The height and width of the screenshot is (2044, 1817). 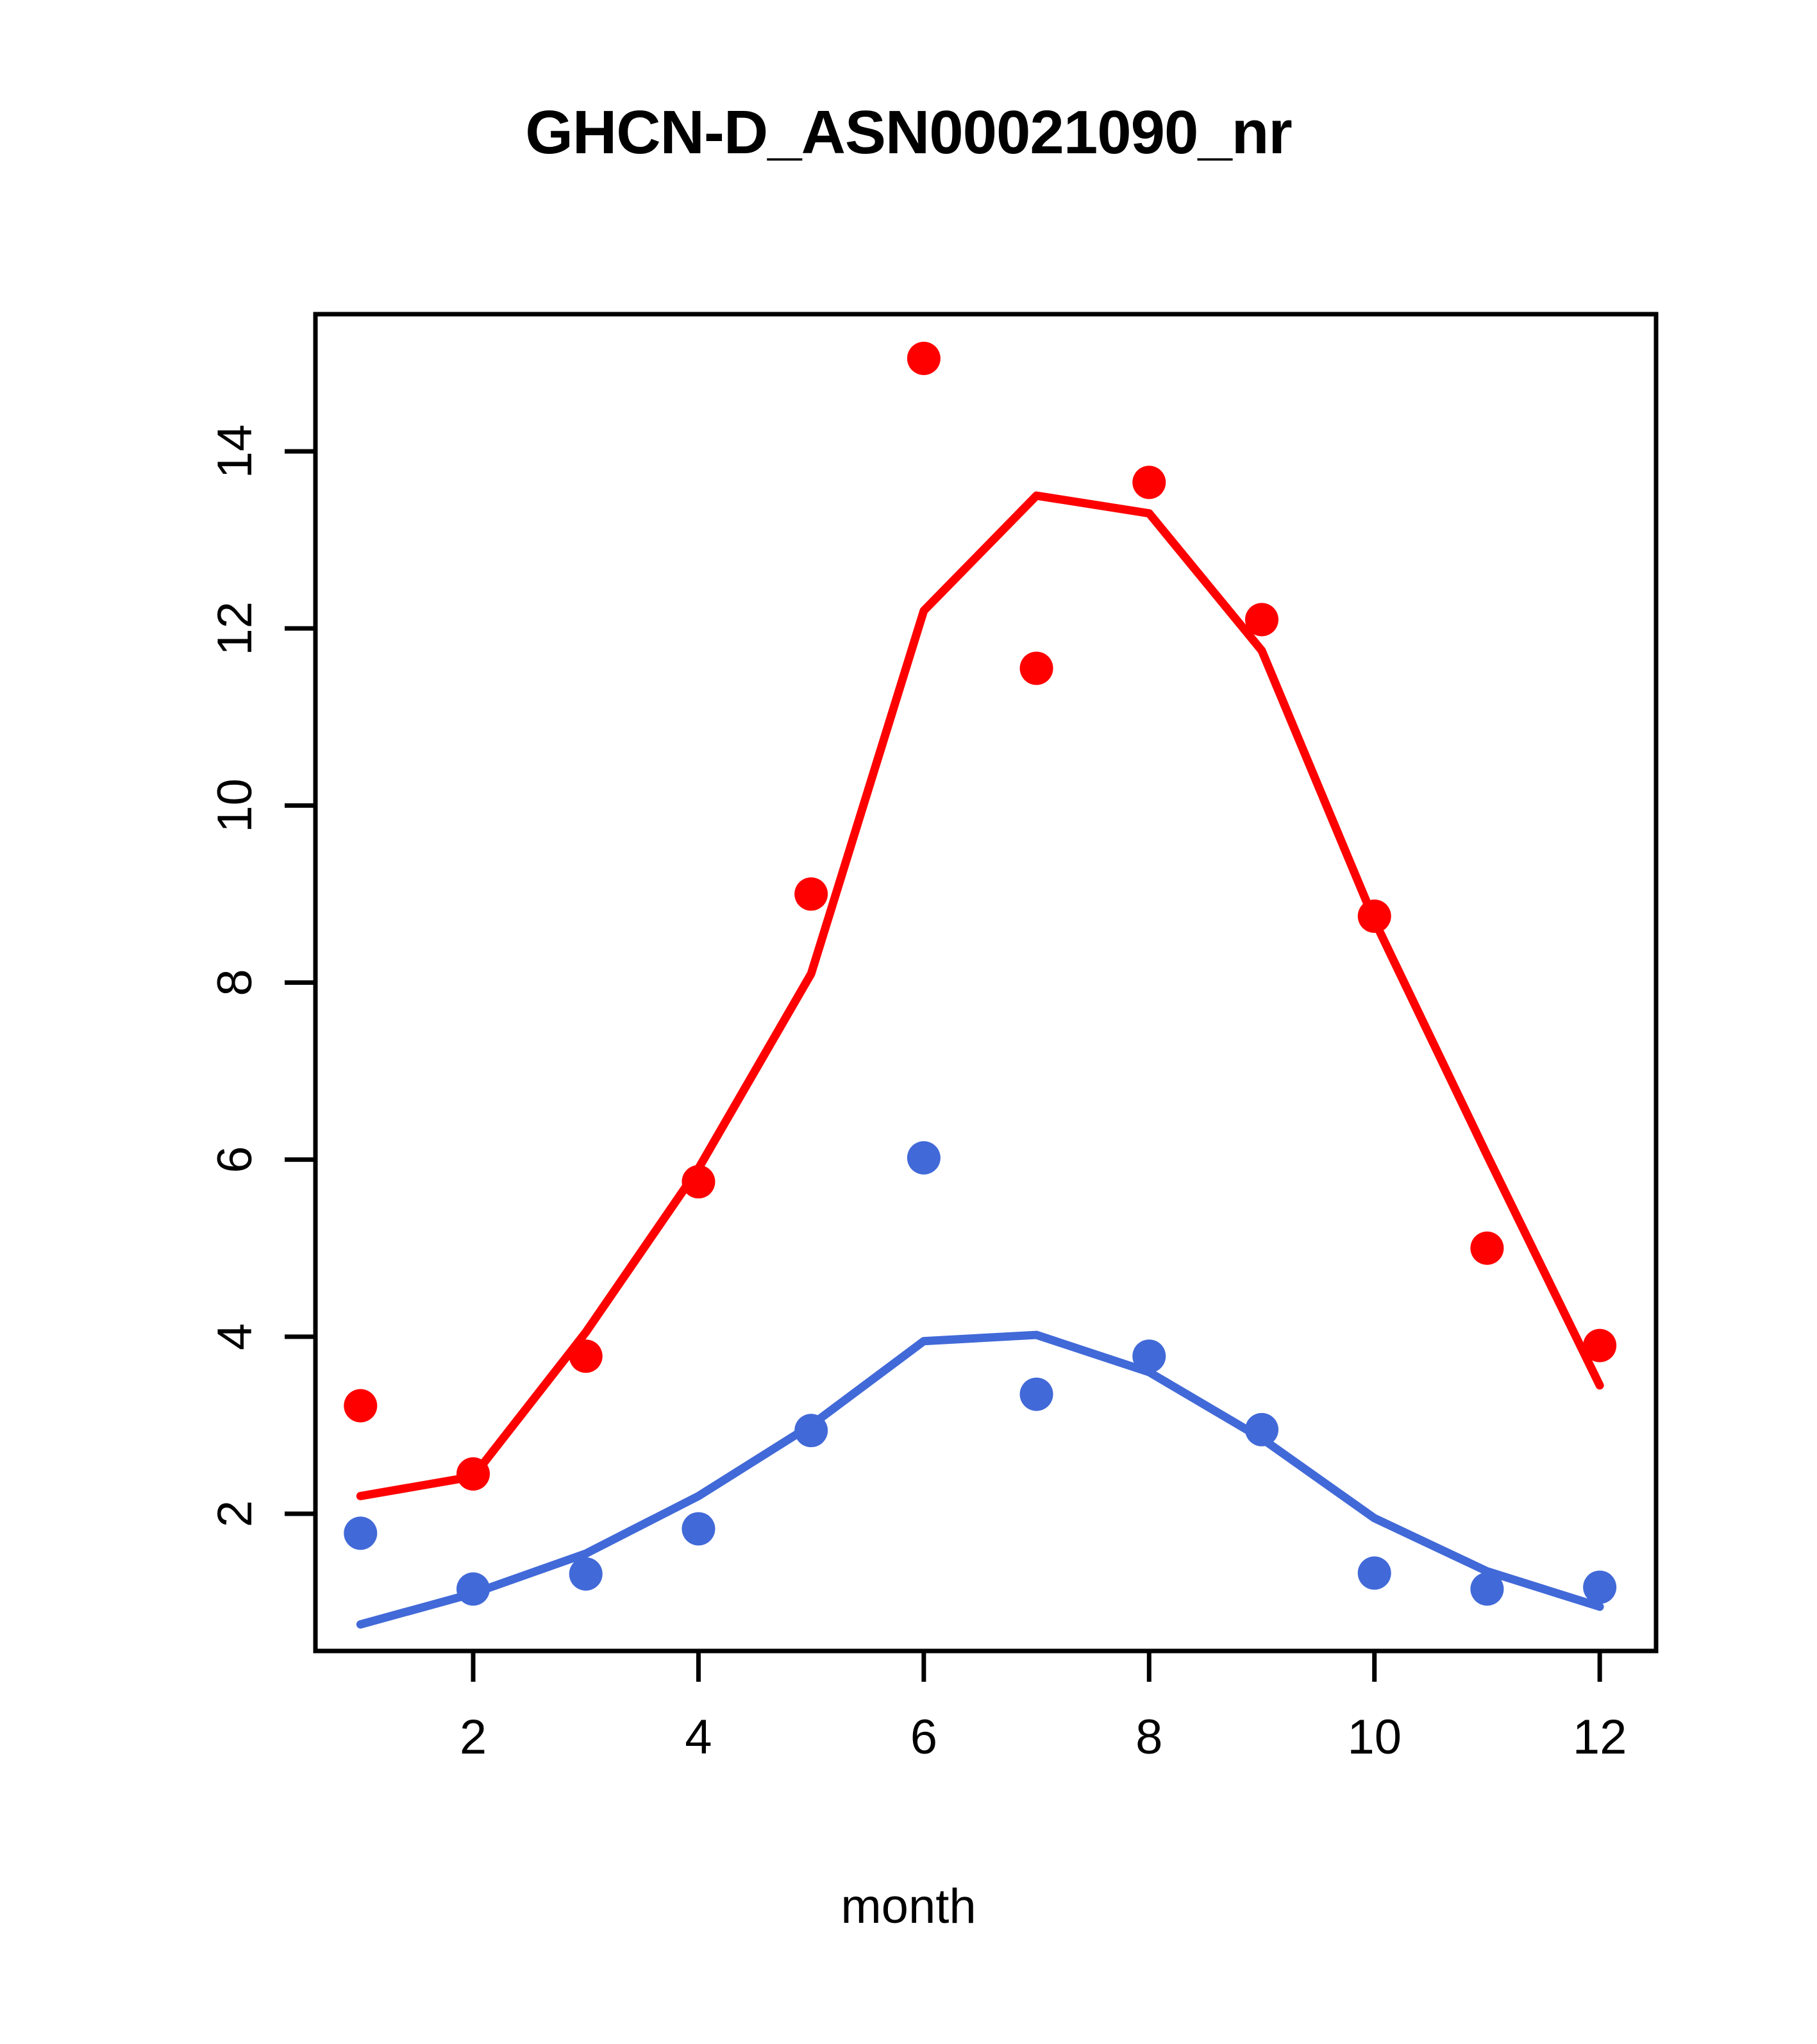 I want to click on x-tick-label: 2, so click(x=474, y=1737).